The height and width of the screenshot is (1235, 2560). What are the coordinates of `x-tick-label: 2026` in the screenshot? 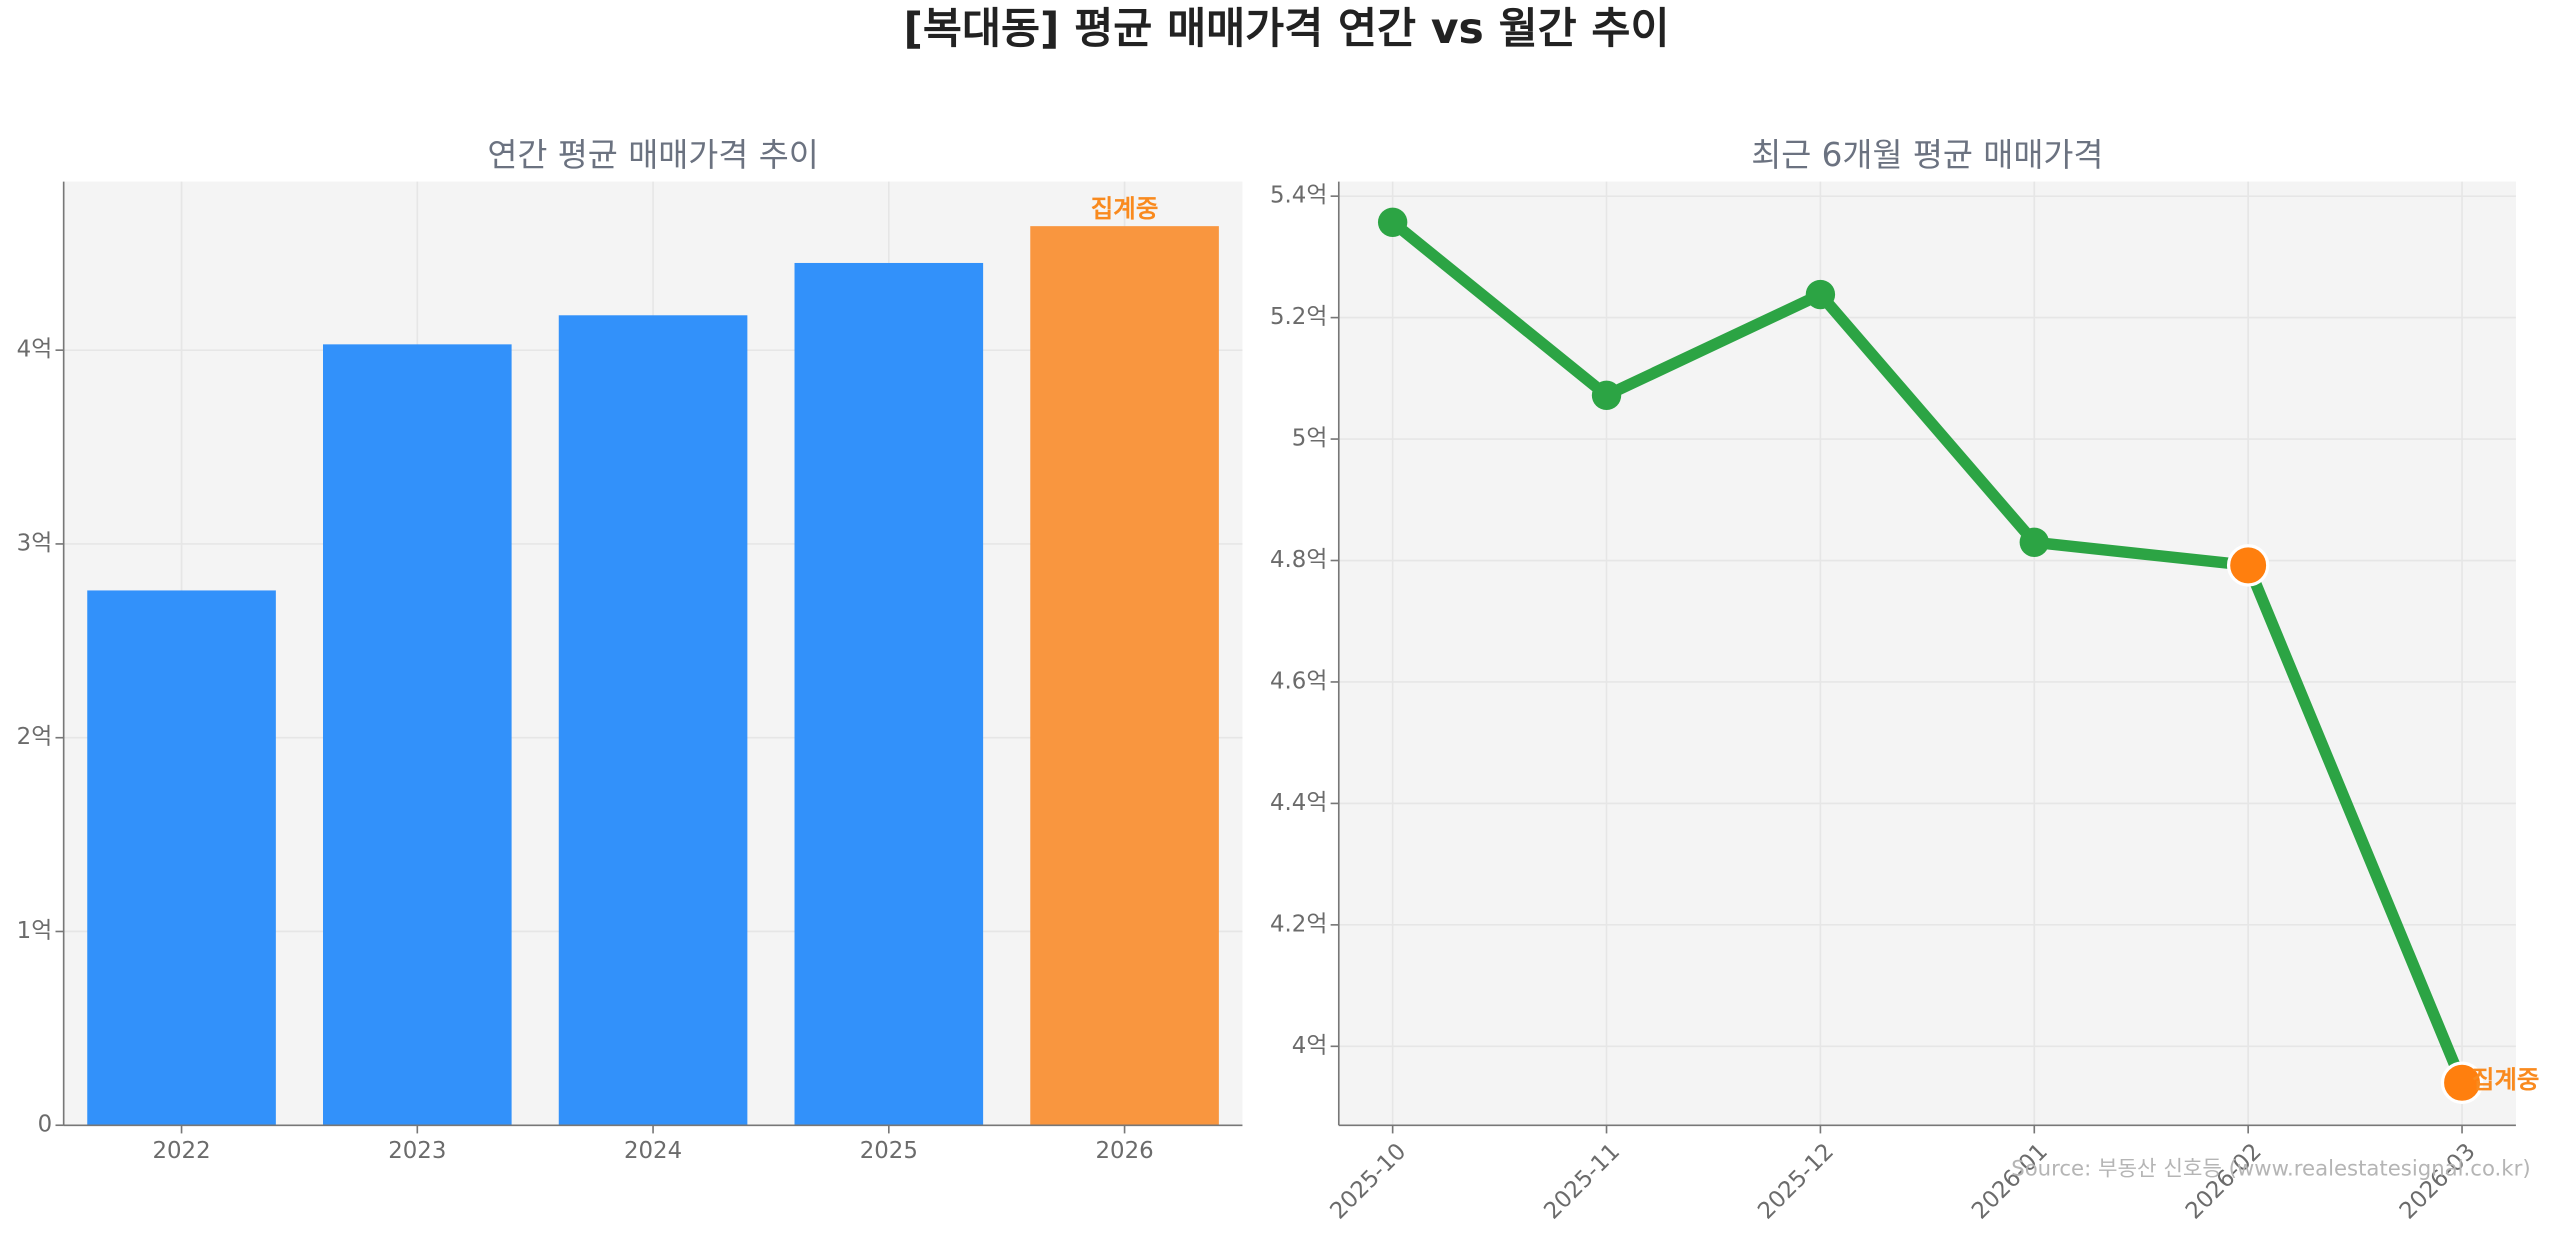 It's located at (1125, 1151).